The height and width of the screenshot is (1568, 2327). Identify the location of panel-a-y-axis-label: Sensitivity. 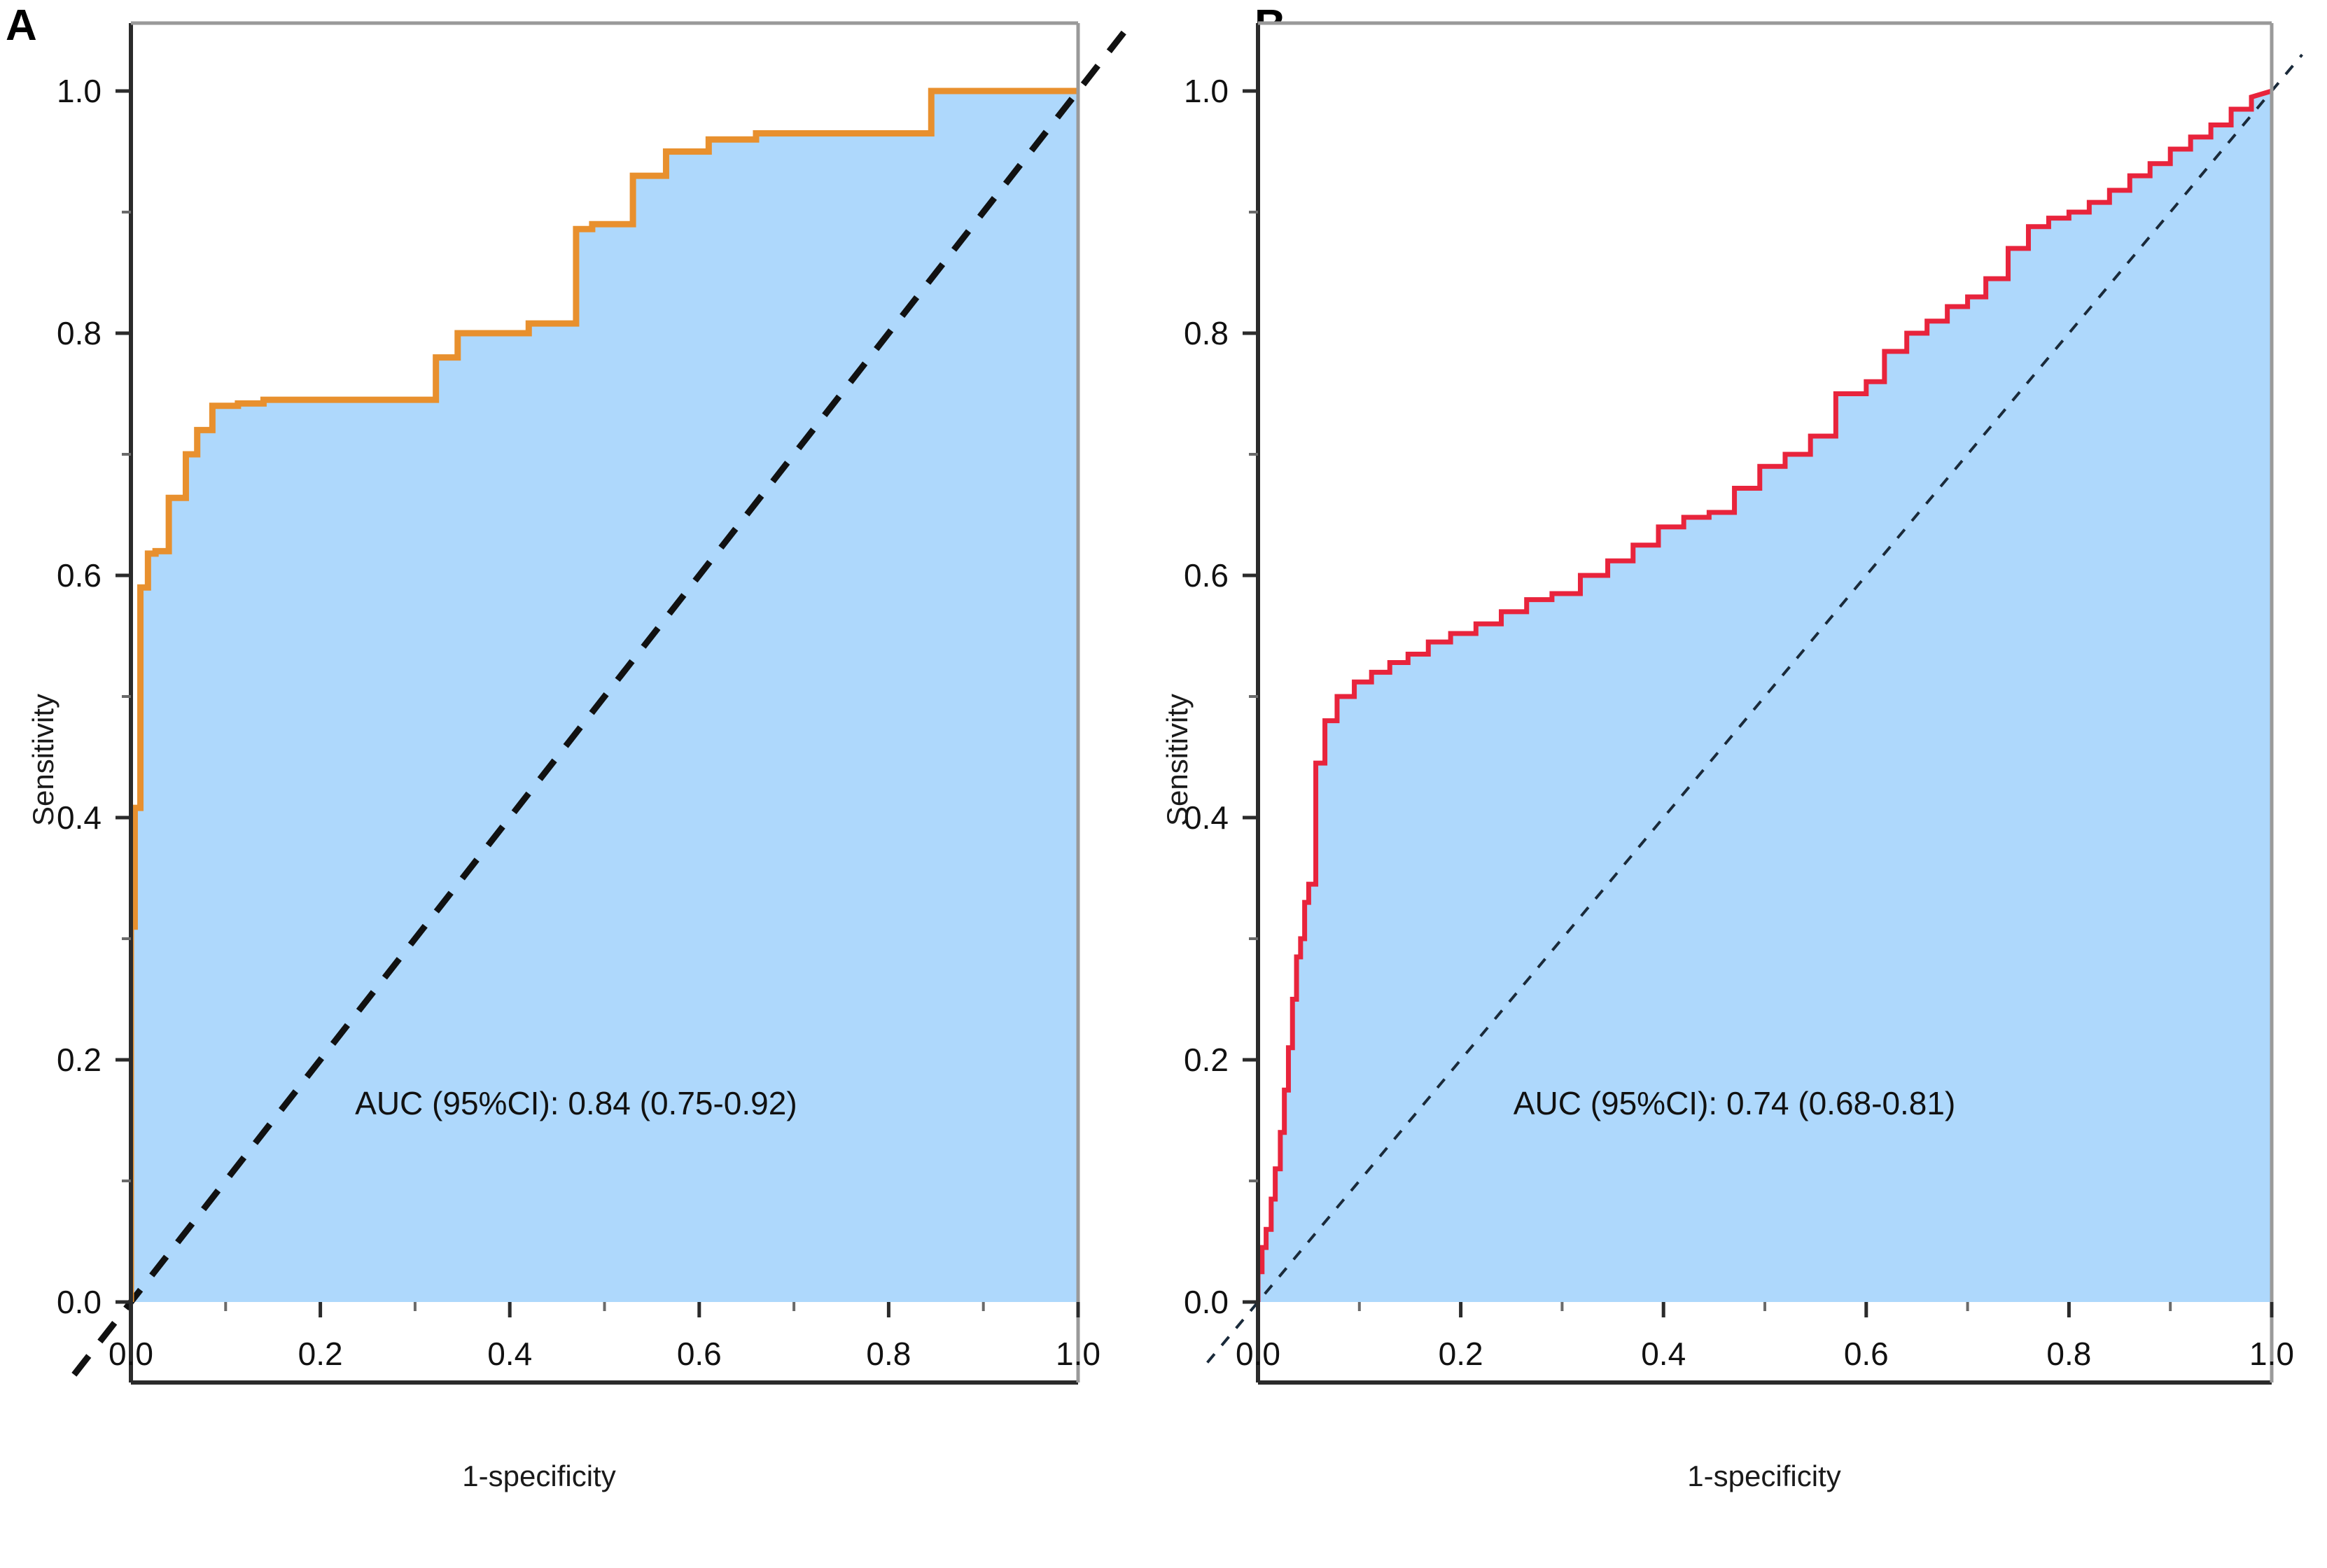
(43, 759).